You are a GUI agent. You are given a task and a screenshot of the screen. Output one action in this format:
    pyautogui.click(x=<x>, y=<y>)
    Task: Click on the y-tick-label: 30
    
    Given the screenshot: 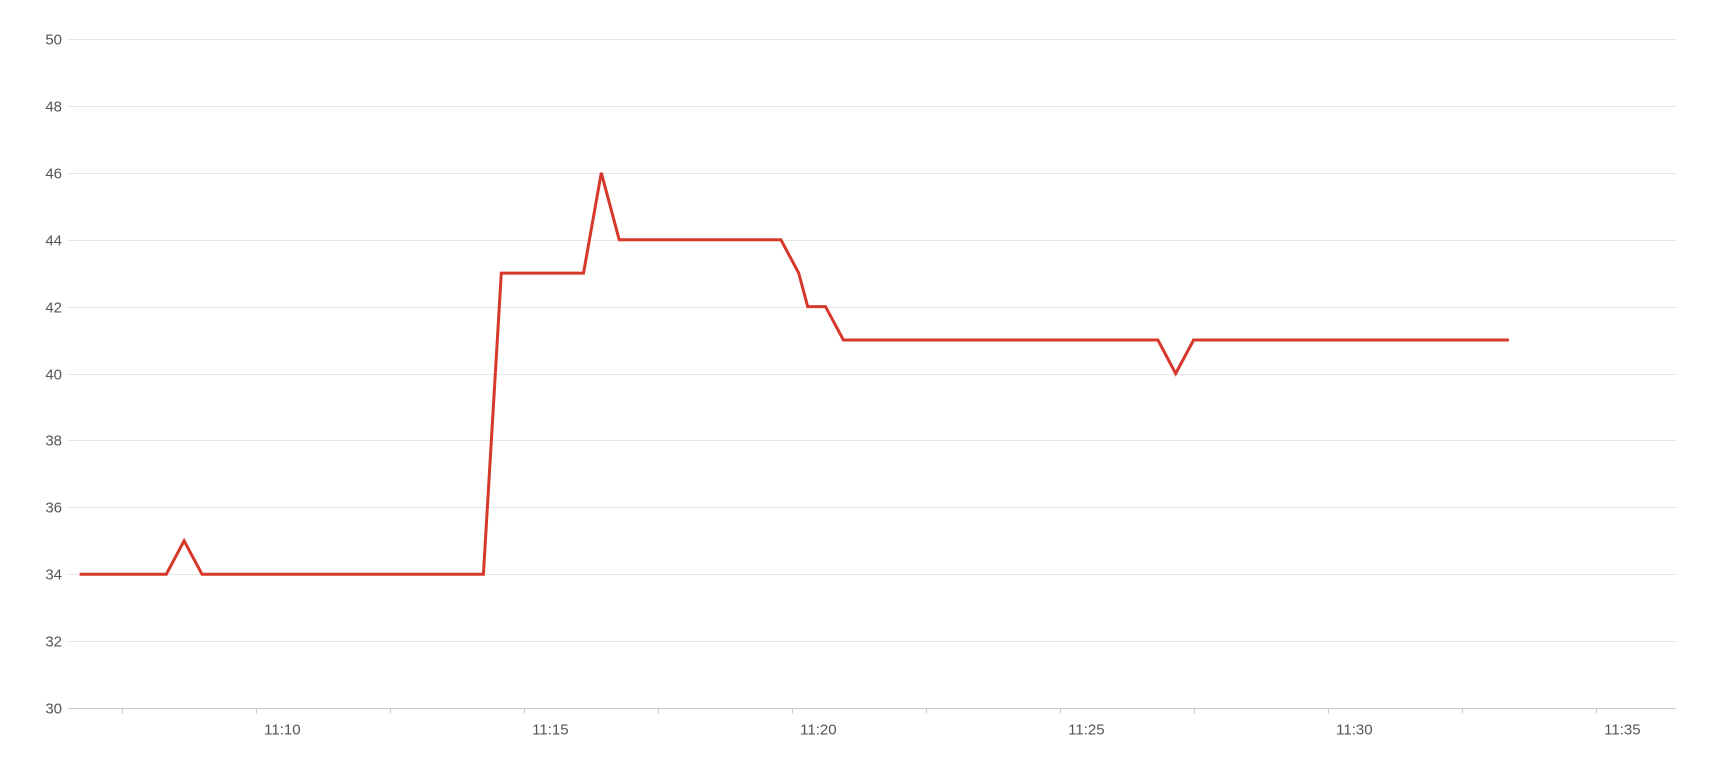 What is the action you would take?
    pyautogui.click(x=53, y=709)
    